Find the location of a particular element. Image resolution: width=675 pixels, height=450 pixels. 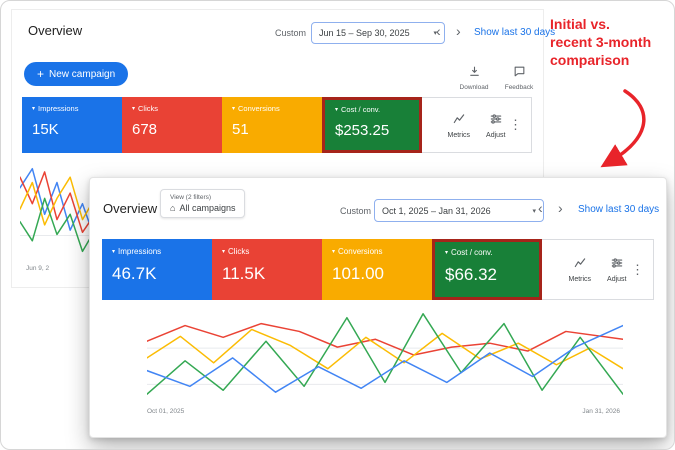

view-filter-label: All campaigns is located at coordinates (207, 208).